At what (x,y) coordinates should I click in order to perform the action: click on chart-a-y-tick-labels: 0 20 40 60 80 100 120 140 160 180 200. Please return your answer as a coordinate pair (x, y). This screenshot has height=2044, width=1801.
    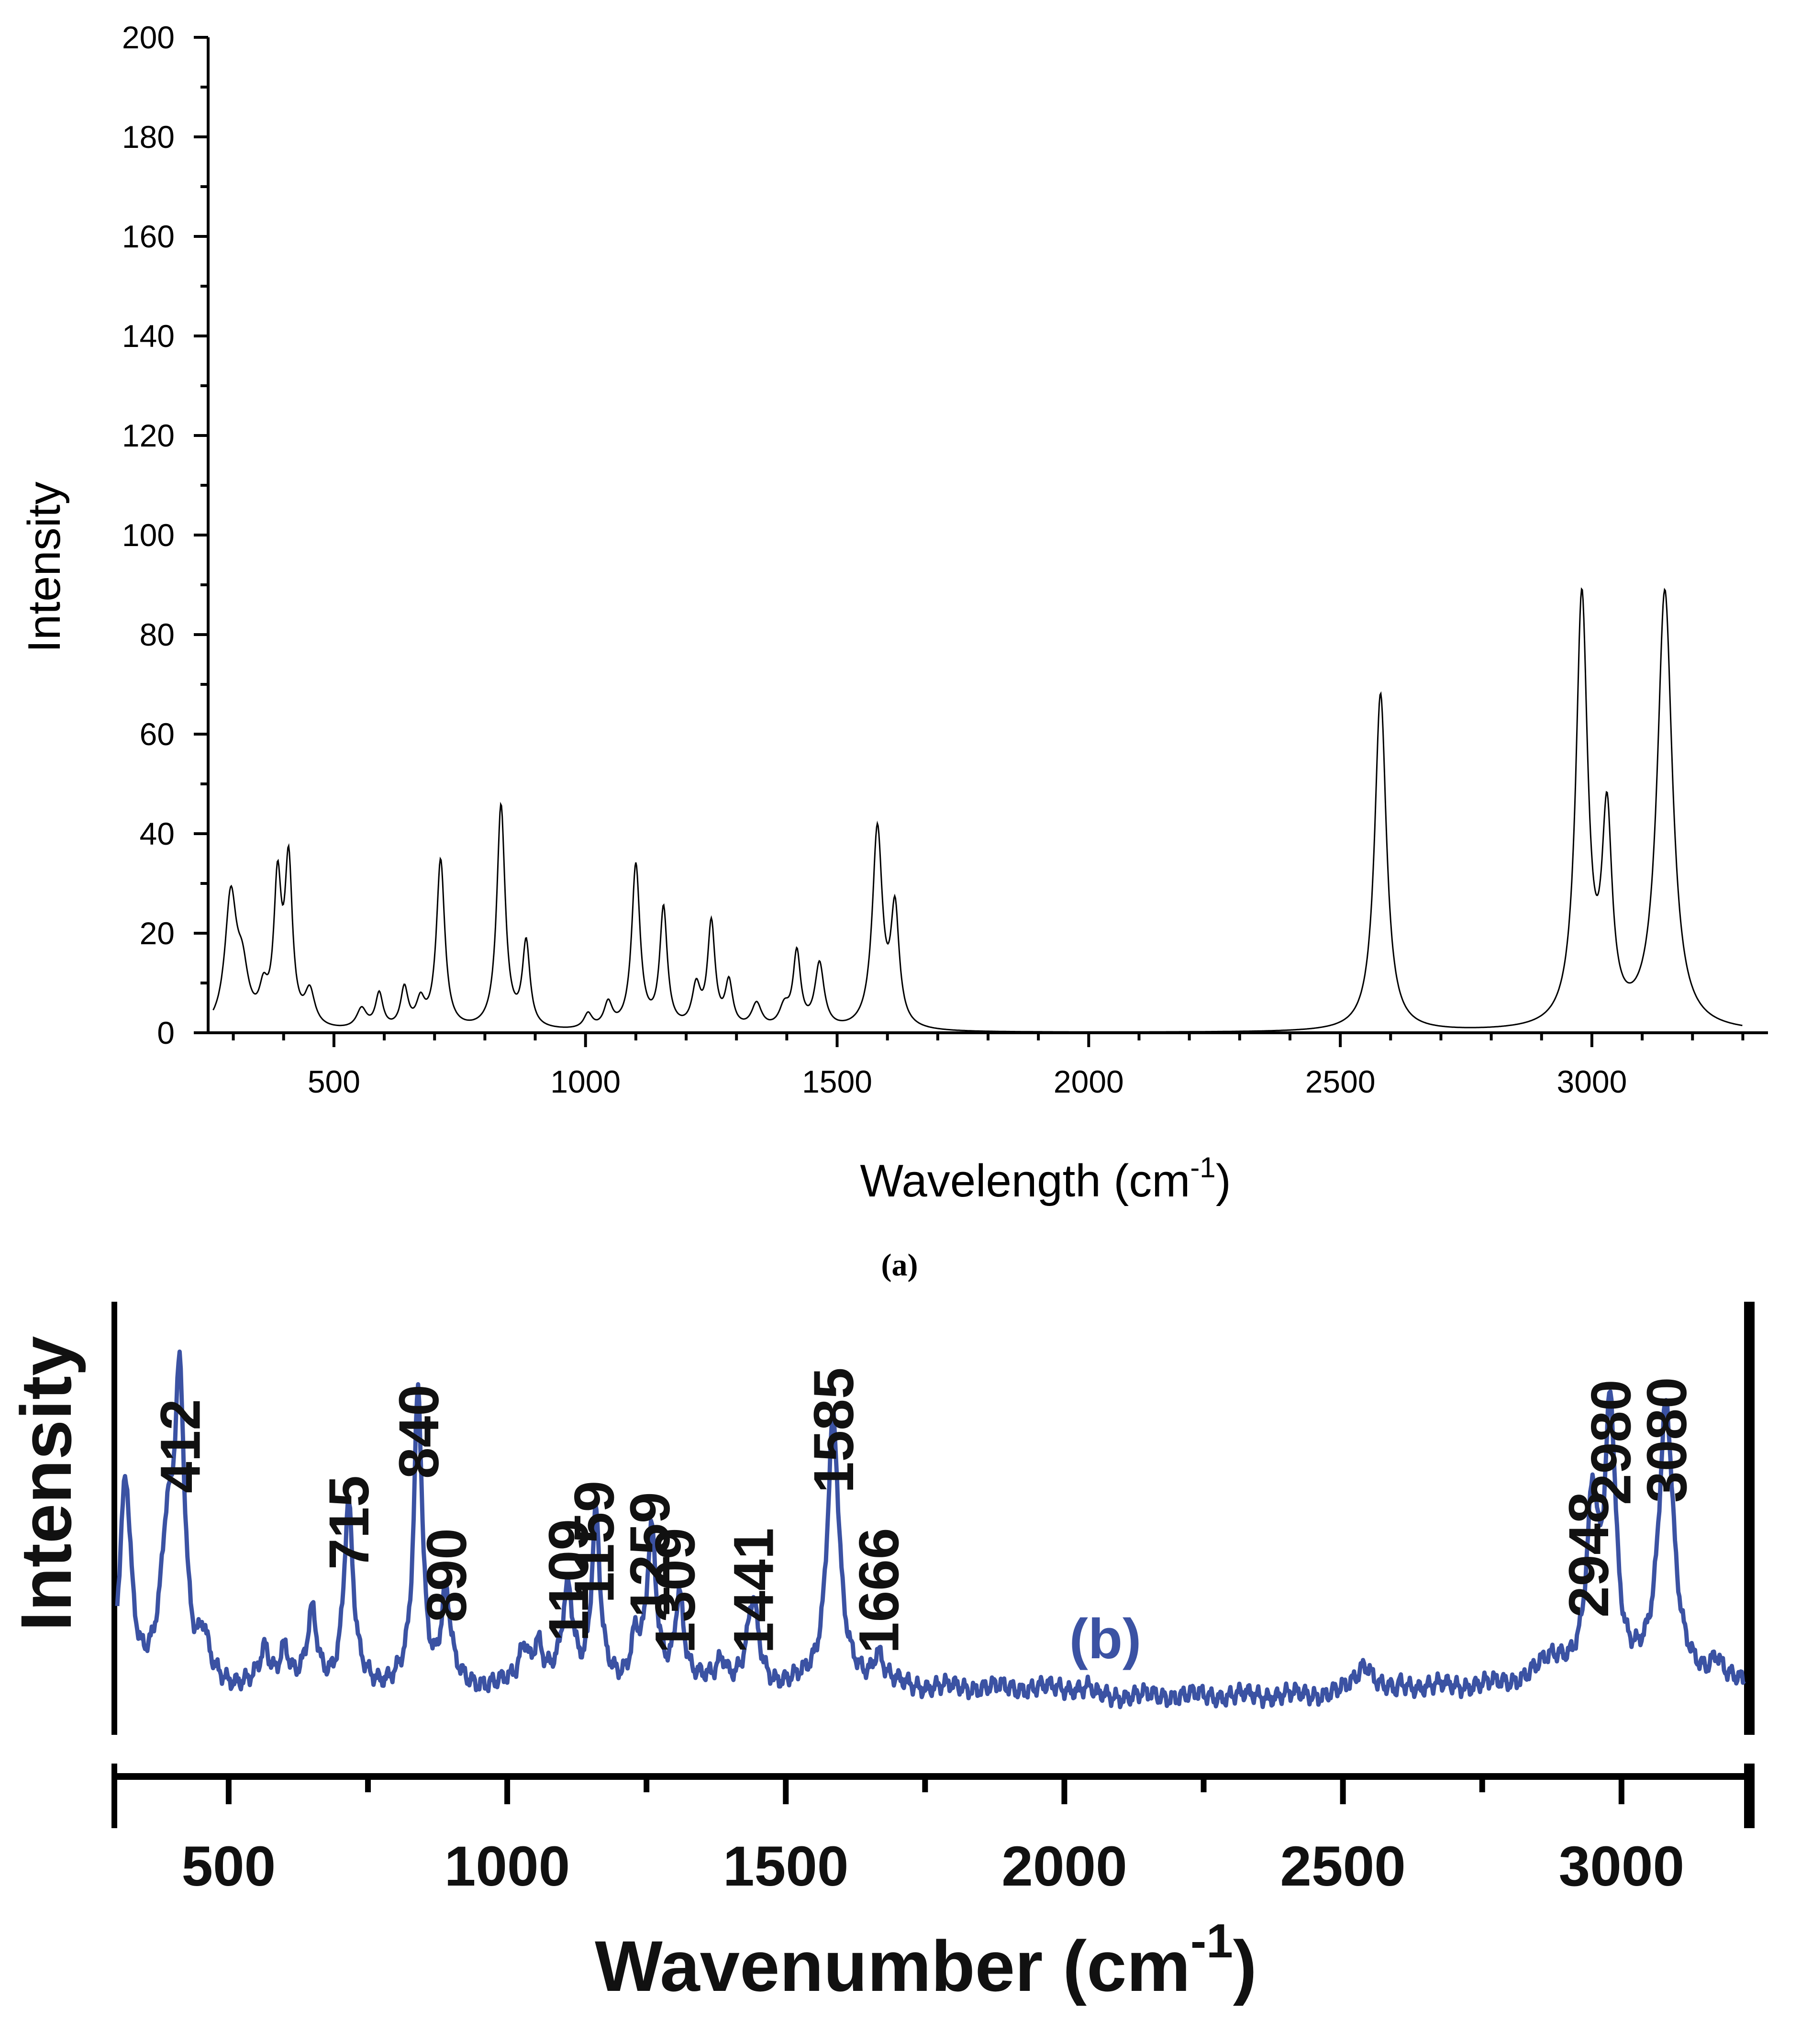
    Looking at the image, I should click on (148, 535).